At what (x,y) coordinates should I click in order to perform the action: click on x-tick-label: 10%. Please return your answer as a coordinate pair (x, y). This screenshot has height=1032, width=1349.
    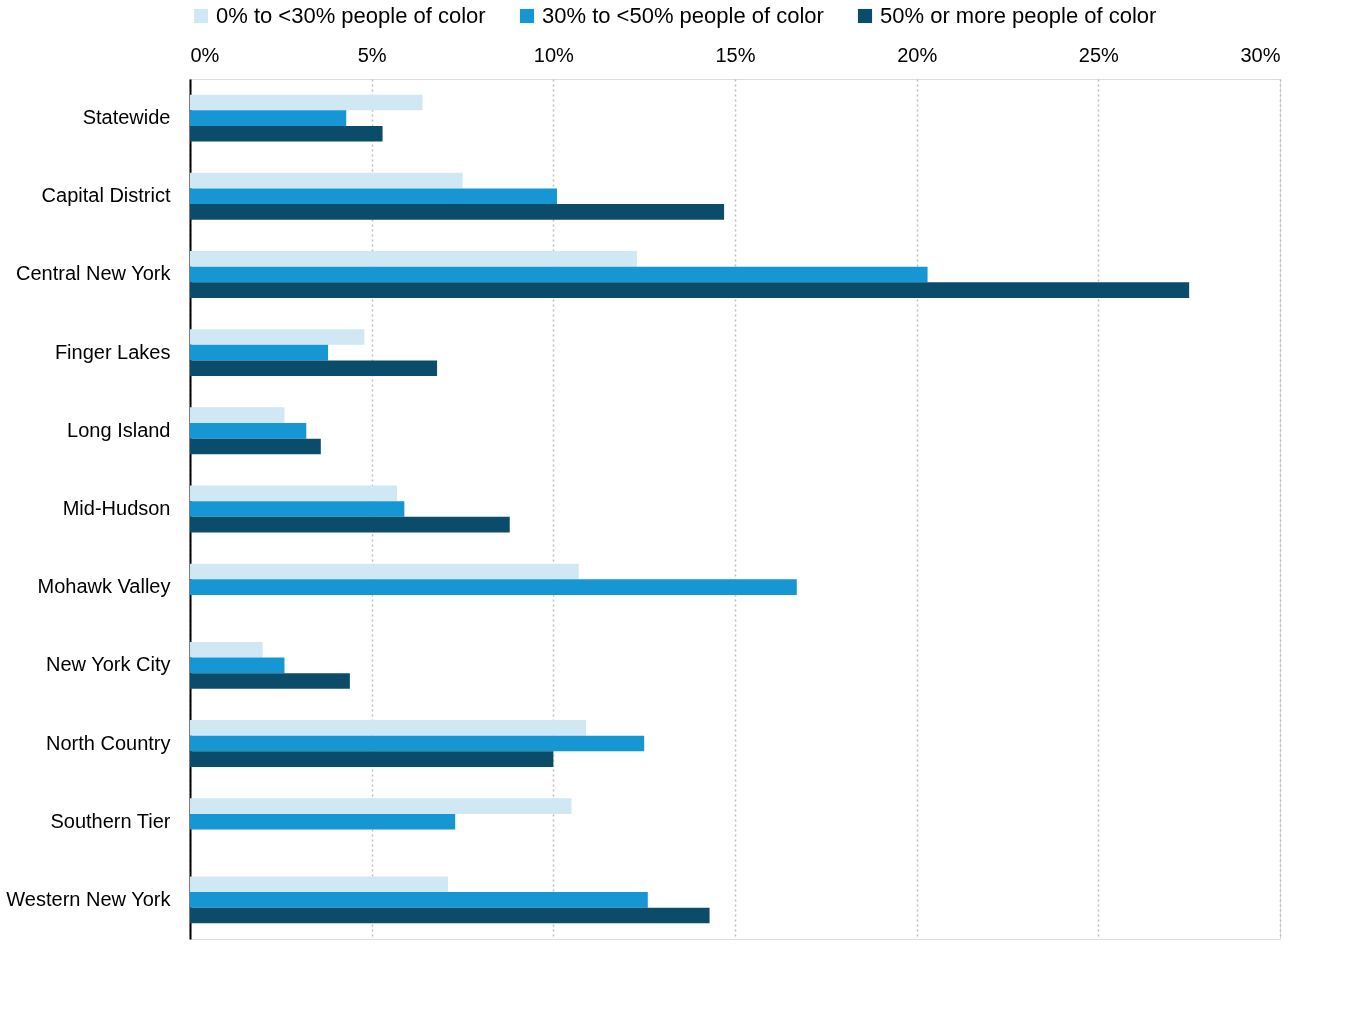
    Looking at the image, I should click on (554, 54).